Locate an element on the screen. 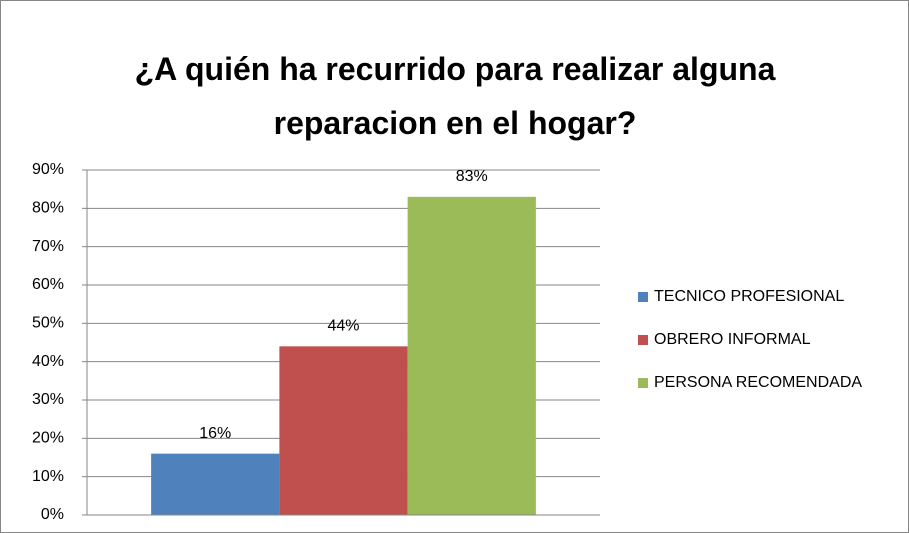 The width and height of the screenshot is (909, 533). y-tick-label: 20% is located at coordinates (48, 438).